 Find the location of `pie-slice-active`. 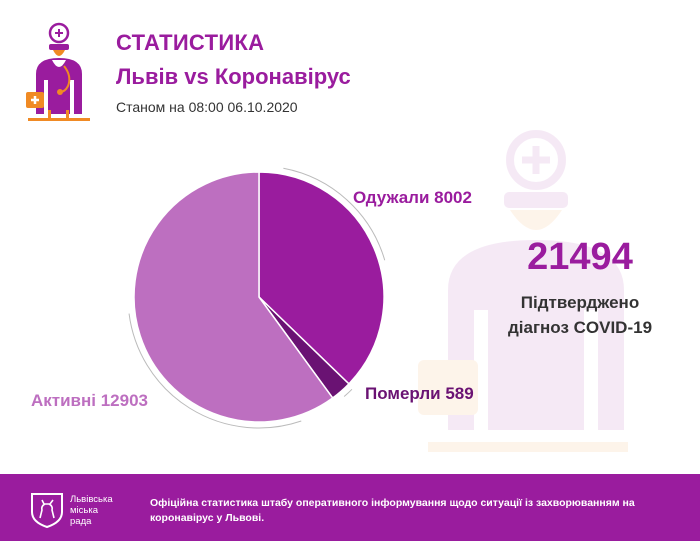

pie-slice-active is located at coordinates (233, 297).